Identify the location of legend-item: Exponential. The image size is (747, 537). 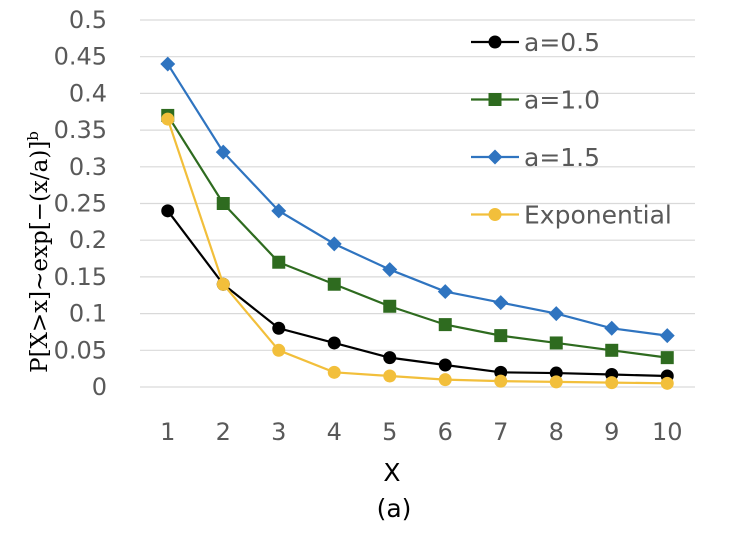
(571, 215).